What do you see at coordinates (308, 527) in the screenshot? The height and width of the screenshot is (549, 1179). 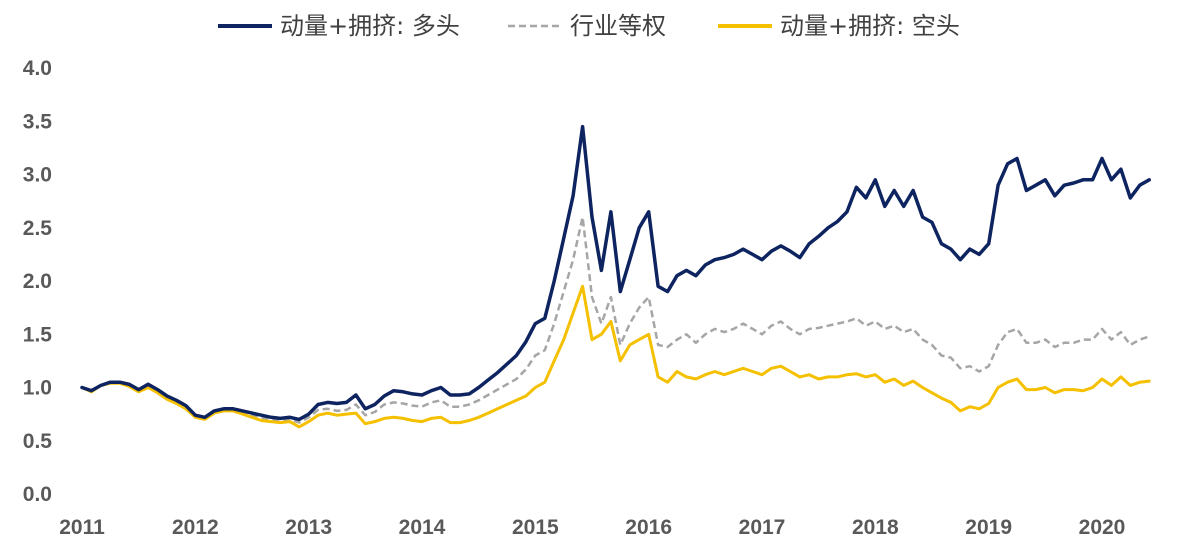 I see `x-tick-label: 2013` at bounding box center [308, 527].